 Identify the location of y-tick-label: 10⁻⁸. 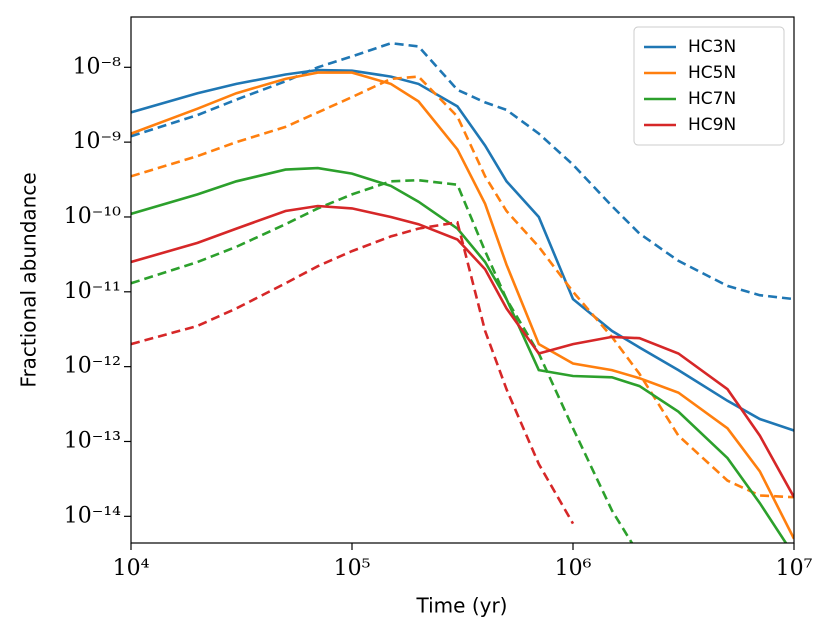
(97, 66).